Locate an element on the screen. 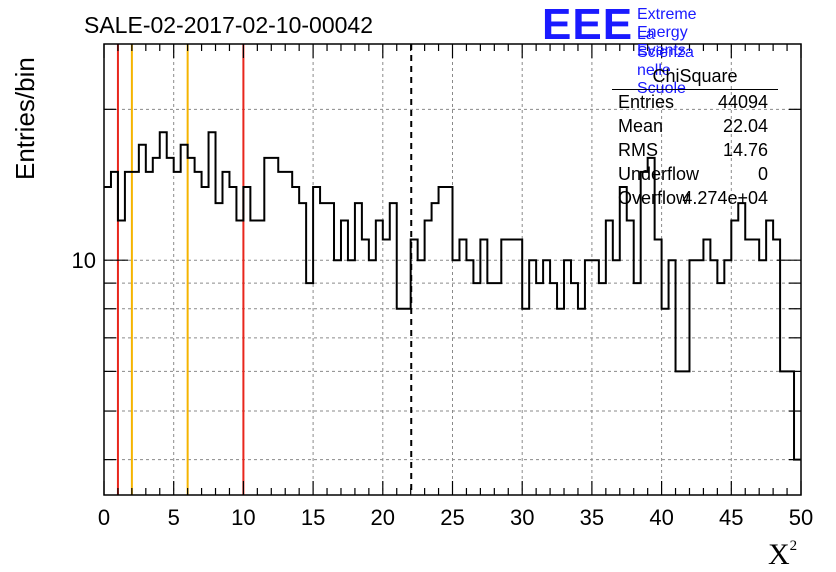  x-tick-label: 40 is located at coordinates (661, 517).